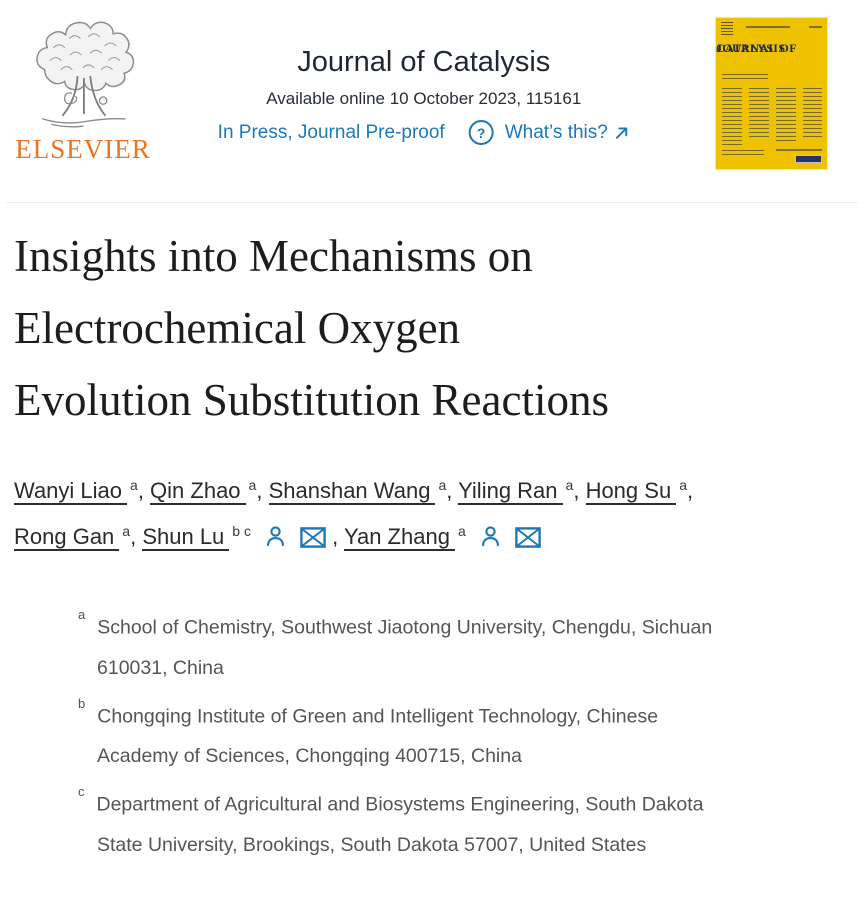 This screenshot has width=864, height=900. I want to click on author-entry: Yan Zhang a, so click(442, 537).